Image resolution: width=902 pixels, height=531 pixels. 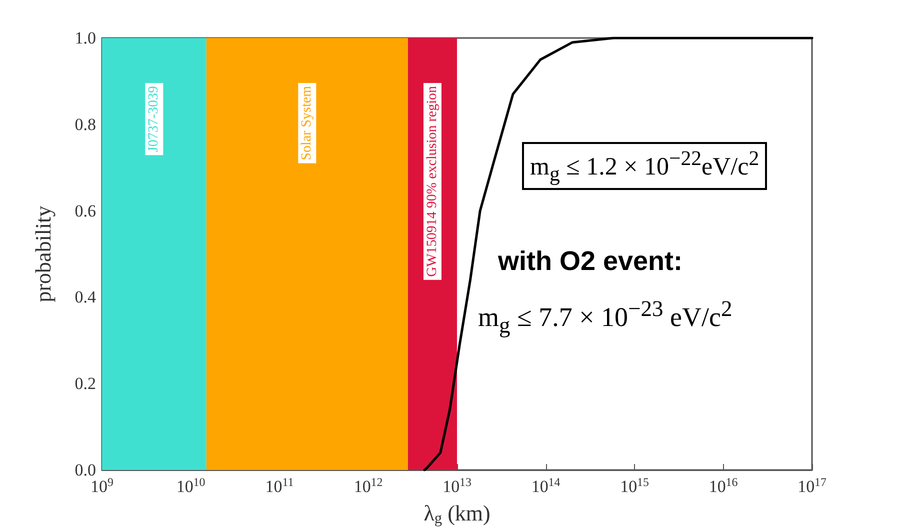 What do you see at coordinates (645, 166) in the screenshot?
I see `annotation: m$_{g}$ ≤ 1.2 × 10$^{−22}$eV/c$^{2}$` at bounding box center [645, 166].